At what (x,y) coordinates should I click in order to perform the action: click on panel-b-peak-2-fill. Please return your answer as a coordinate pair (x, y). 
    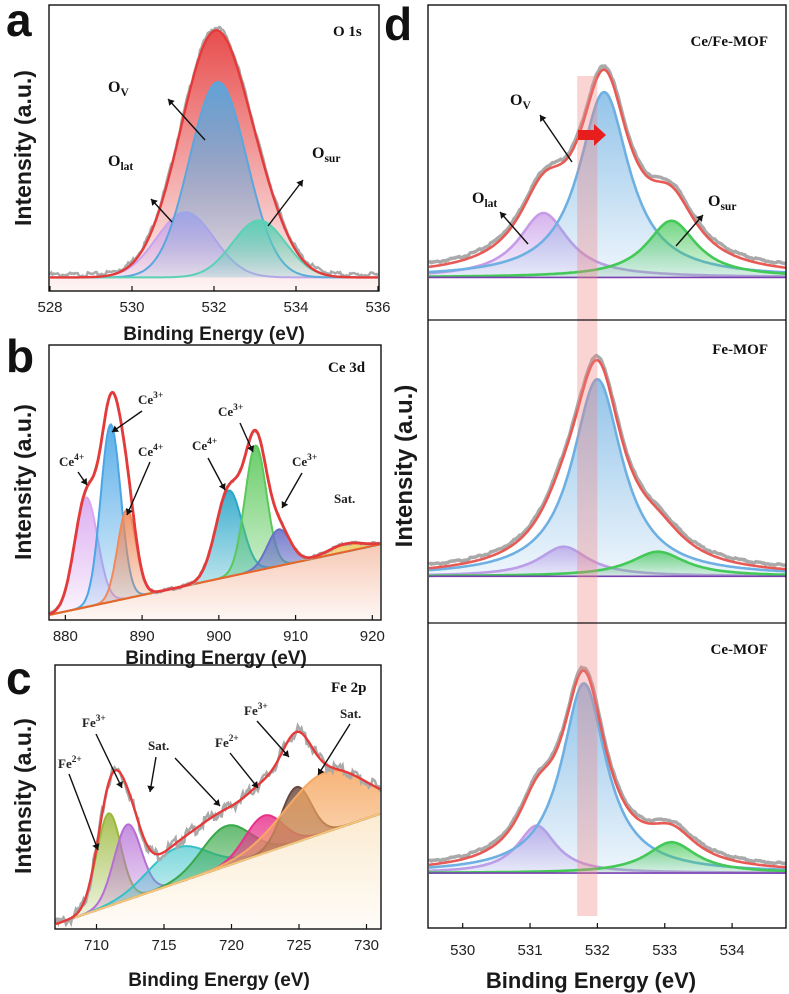
    Looking at the image, I should click on (215, 562).